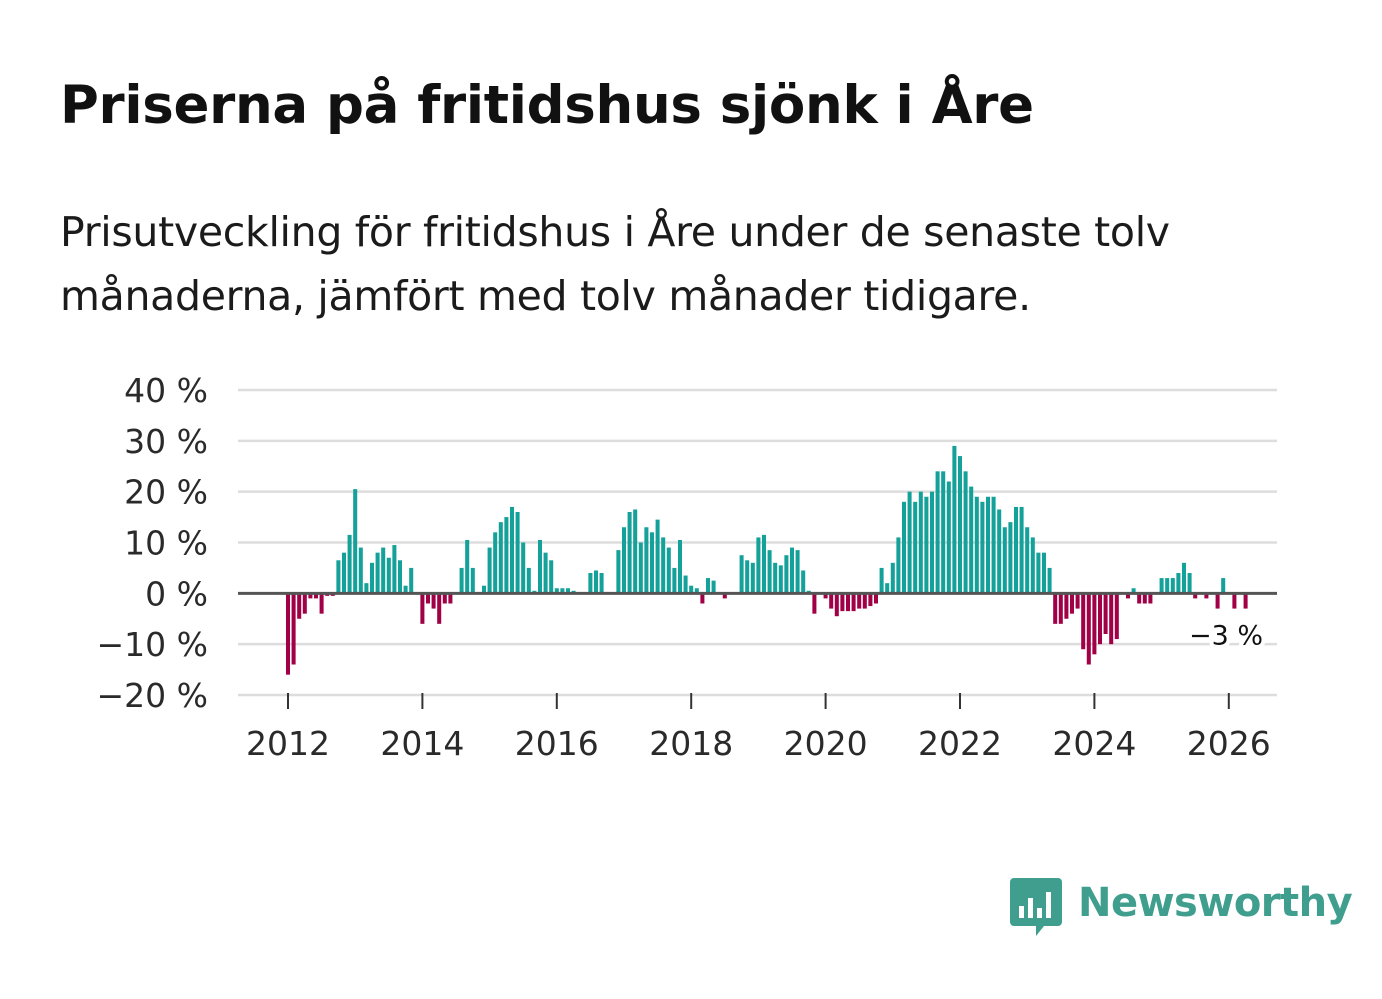 The width and height of the screenshot is (1382, 999). I want to click on end-value-label: −3 %, so click(1226, 636).